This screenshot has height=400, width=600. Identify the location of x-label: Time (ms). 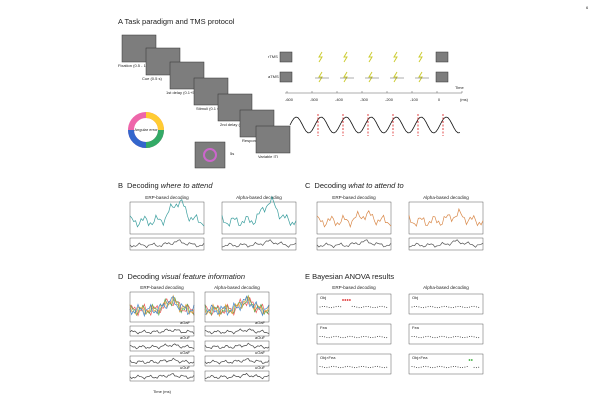
(162, 391).